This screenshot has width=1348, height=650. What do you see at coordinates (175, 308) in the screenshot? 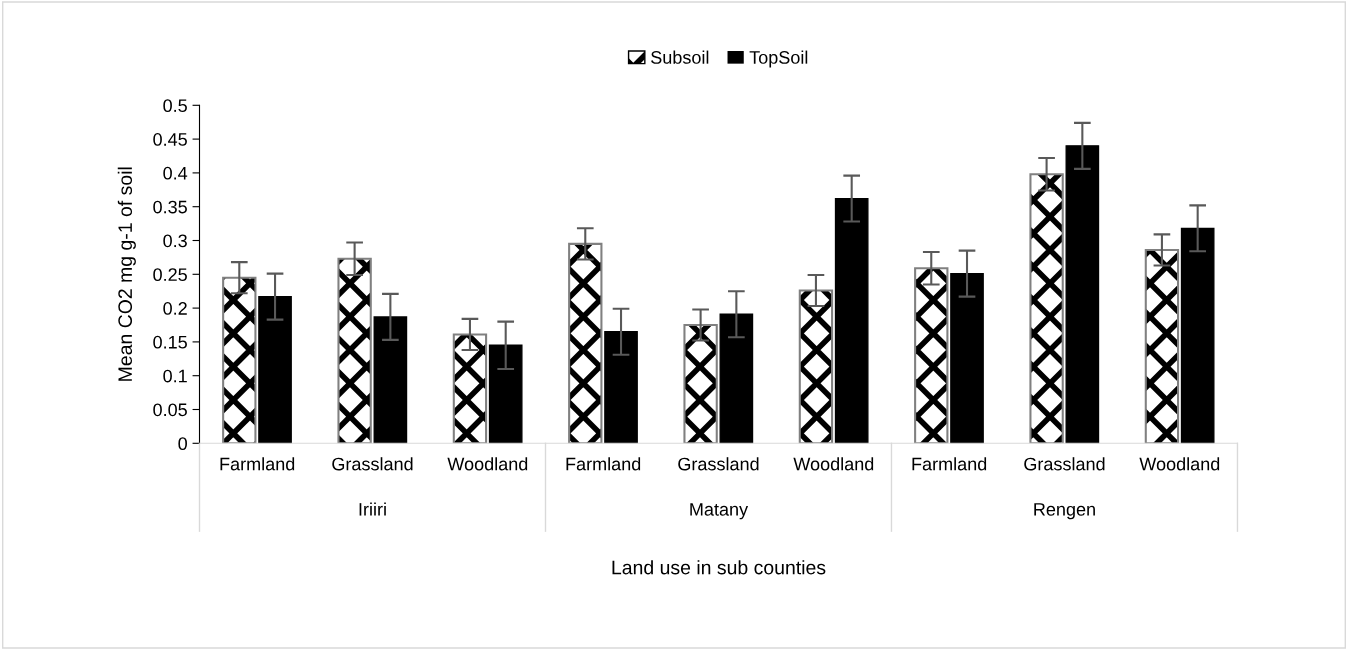
I see `y-tick-label: 0.2` at bounding box center [175, 308].